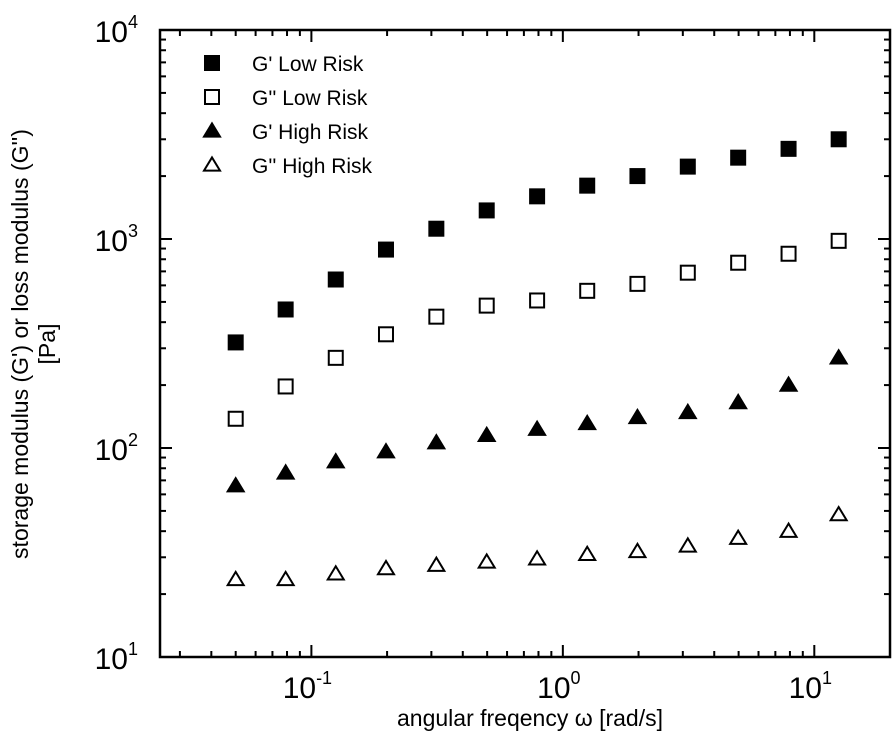 This screenshot has width=894, height=733. What do you see at coordinates (133, 440) in the screenshot?
I see `y-tick-exponent: 2` at bounding box center [133, 440].